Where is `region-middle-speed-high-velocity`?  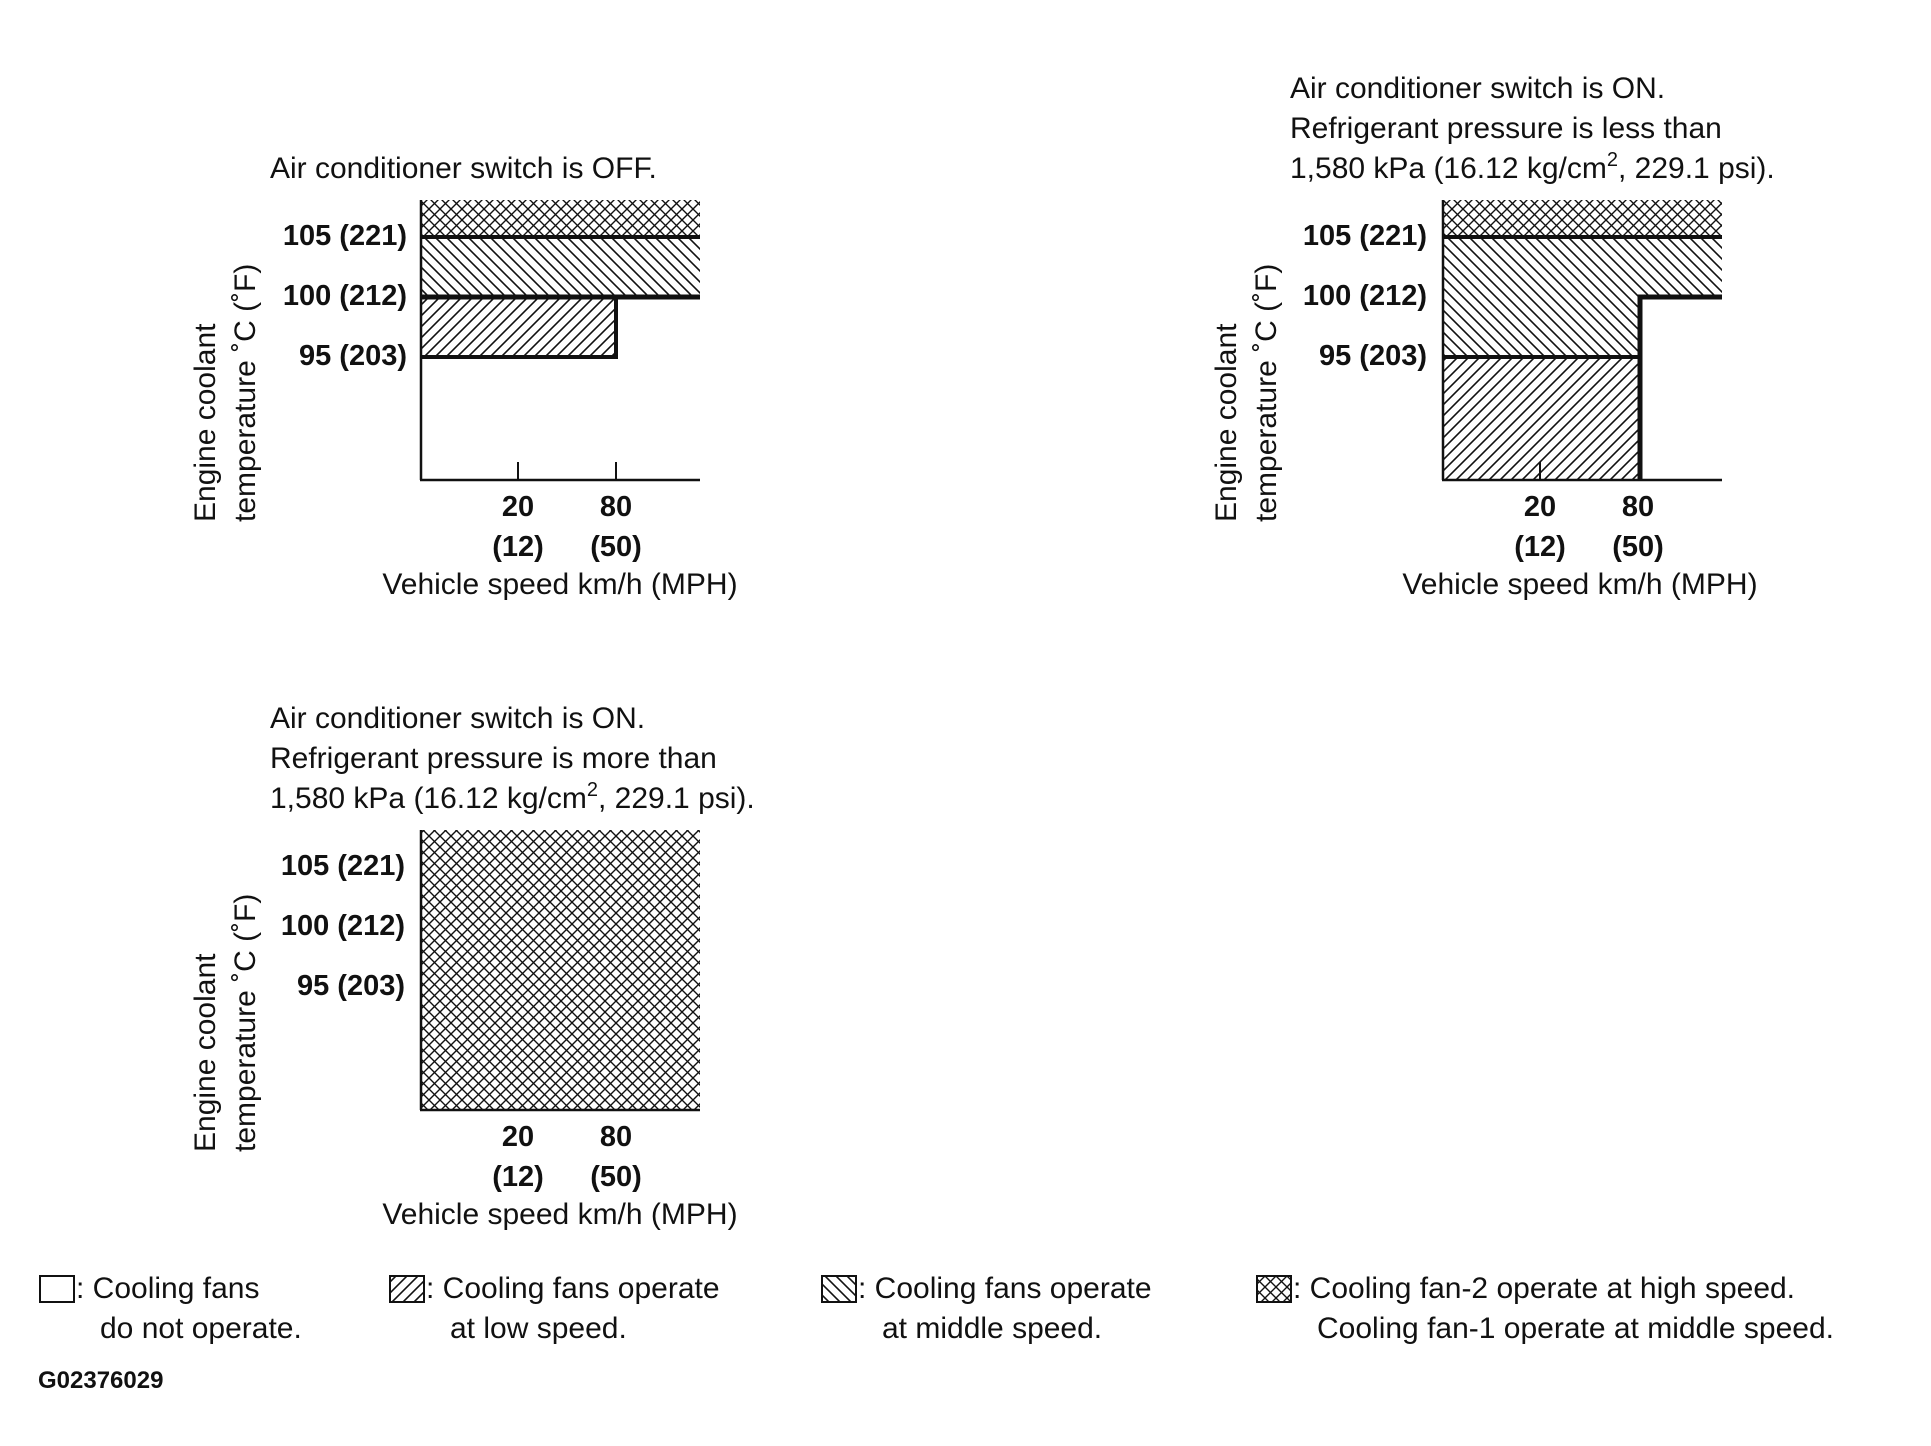 region-middle-speed-high-velocity is located at coordinates (1680, 267).